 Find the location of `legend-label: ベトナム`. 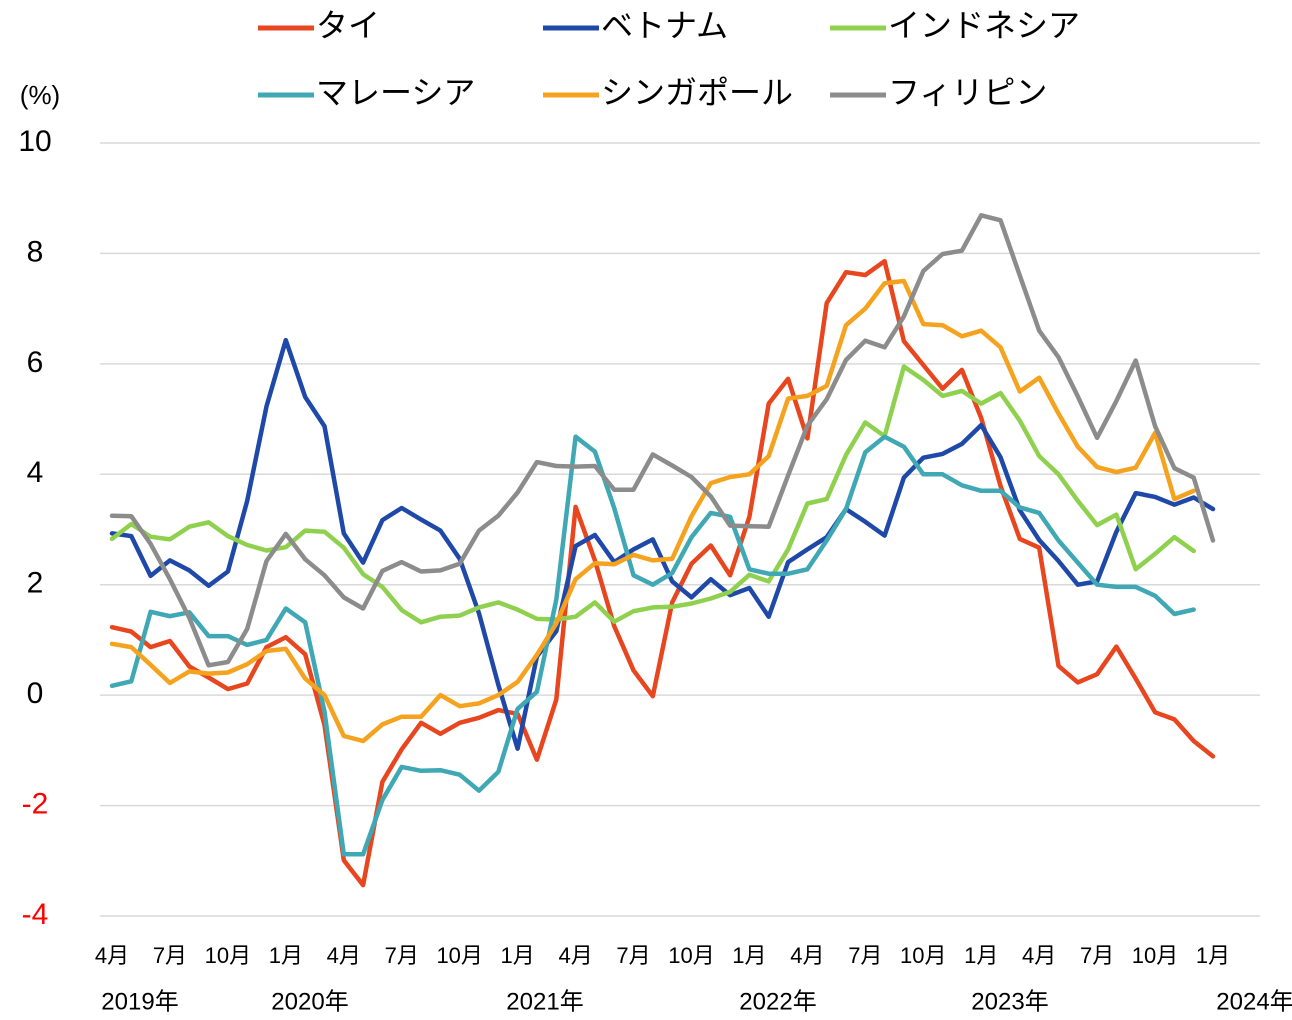

legend-label: ベトナム is located at coordinates (664, 25).